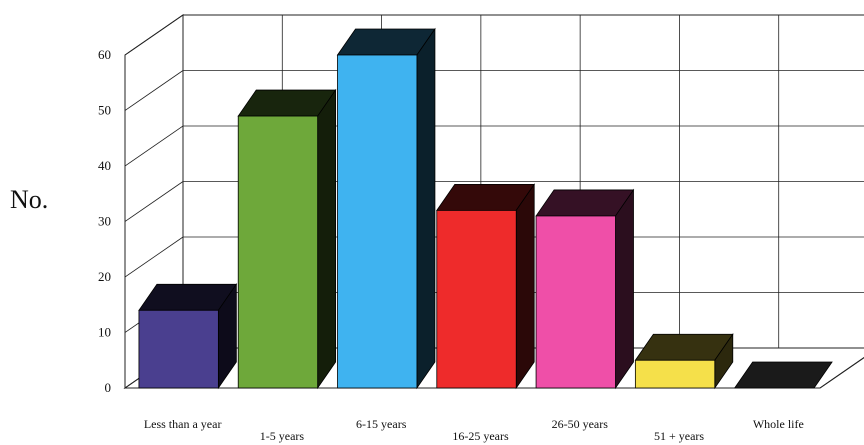 The image size is (864, 445). Describe the element at coordinates (104, 276) in the screenshot. I see `y-tick-label: 20` at that location.